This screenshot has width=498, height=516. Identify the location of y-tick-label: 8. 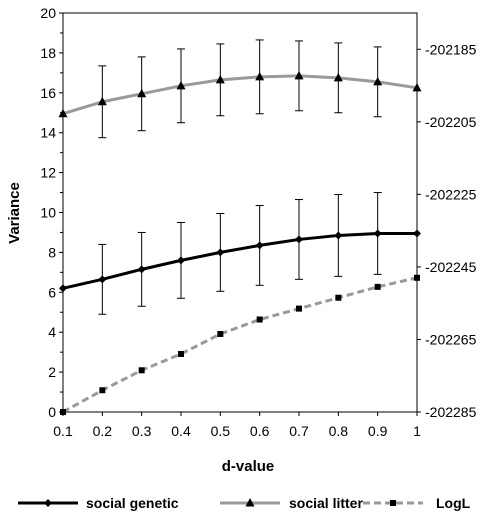
(52, 252).